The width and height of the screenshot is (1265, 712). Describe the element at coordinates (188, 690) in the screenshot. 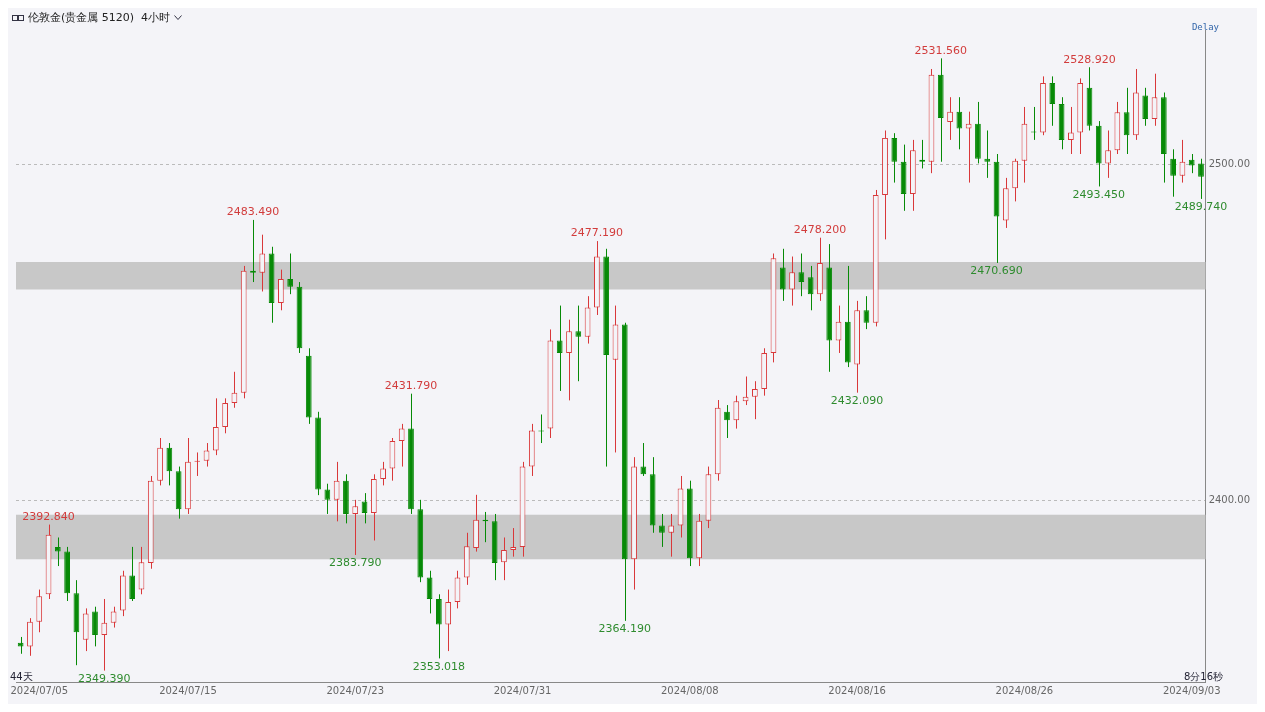

I see `x-tick-label: 2024/07/15` at that location.